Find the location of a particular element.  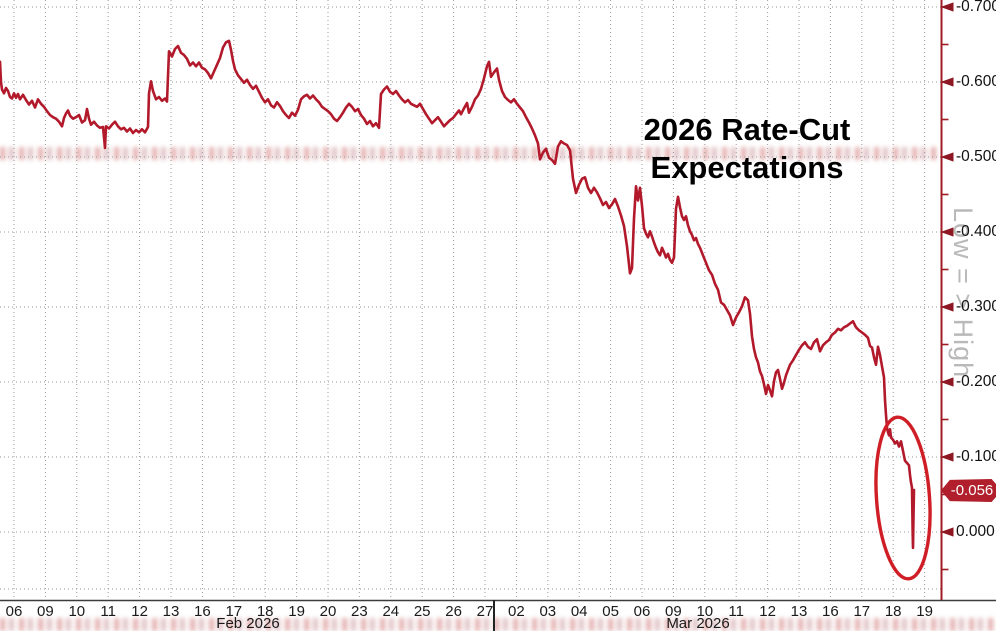

blurred-watermark-bottom is located at coordinates (498, 624).